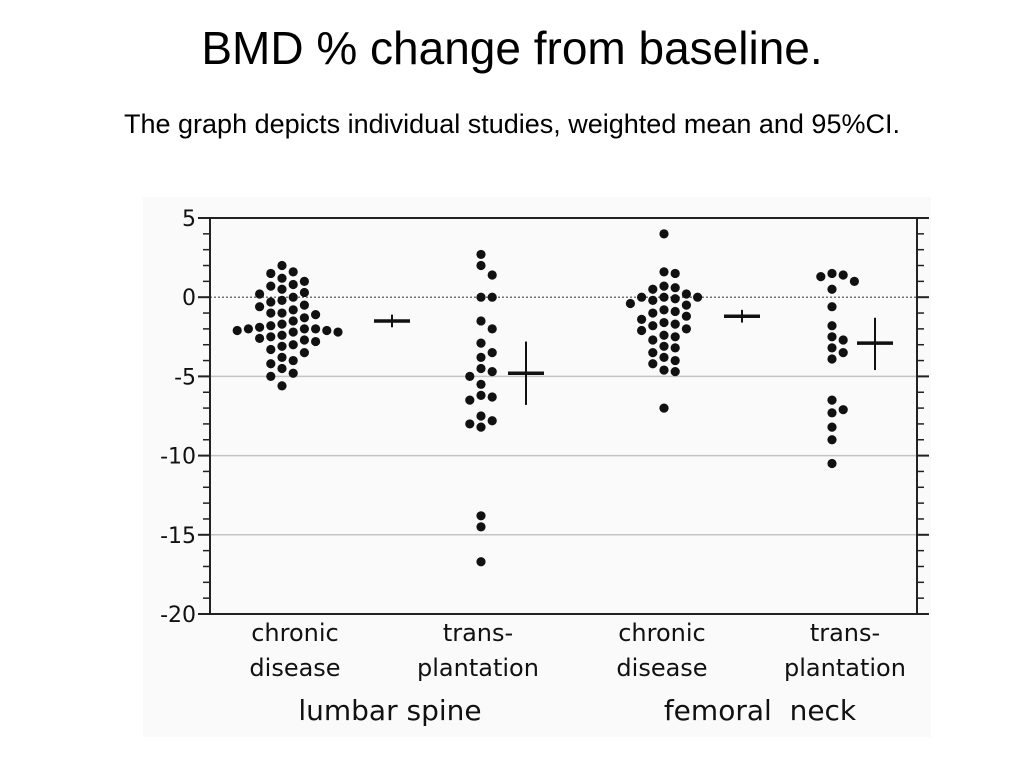  Describe the element at coordinates (845, 668) in the screenshot. I see `category-label: plantation` at that location.